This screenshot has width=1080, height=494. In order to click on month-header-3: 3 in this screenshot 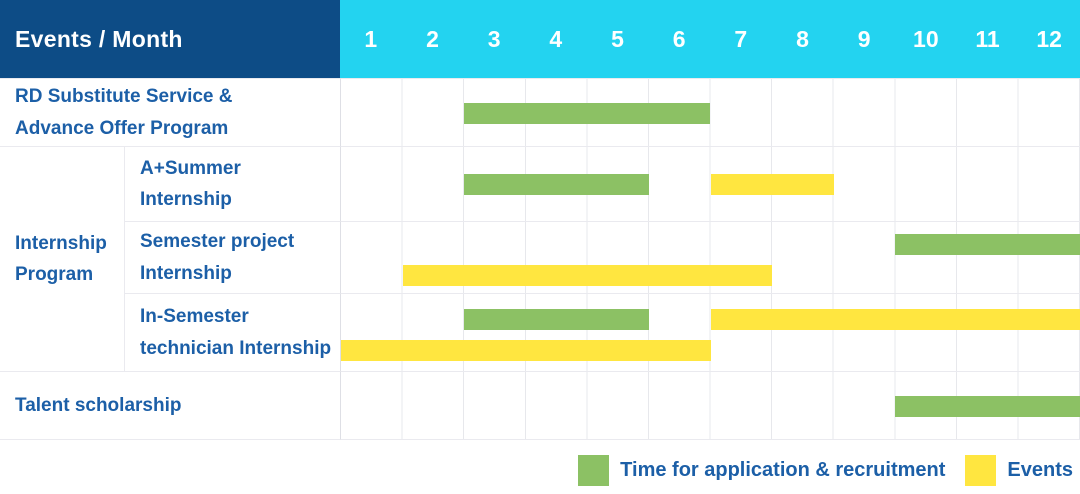, I will do `click(494, 39)`.